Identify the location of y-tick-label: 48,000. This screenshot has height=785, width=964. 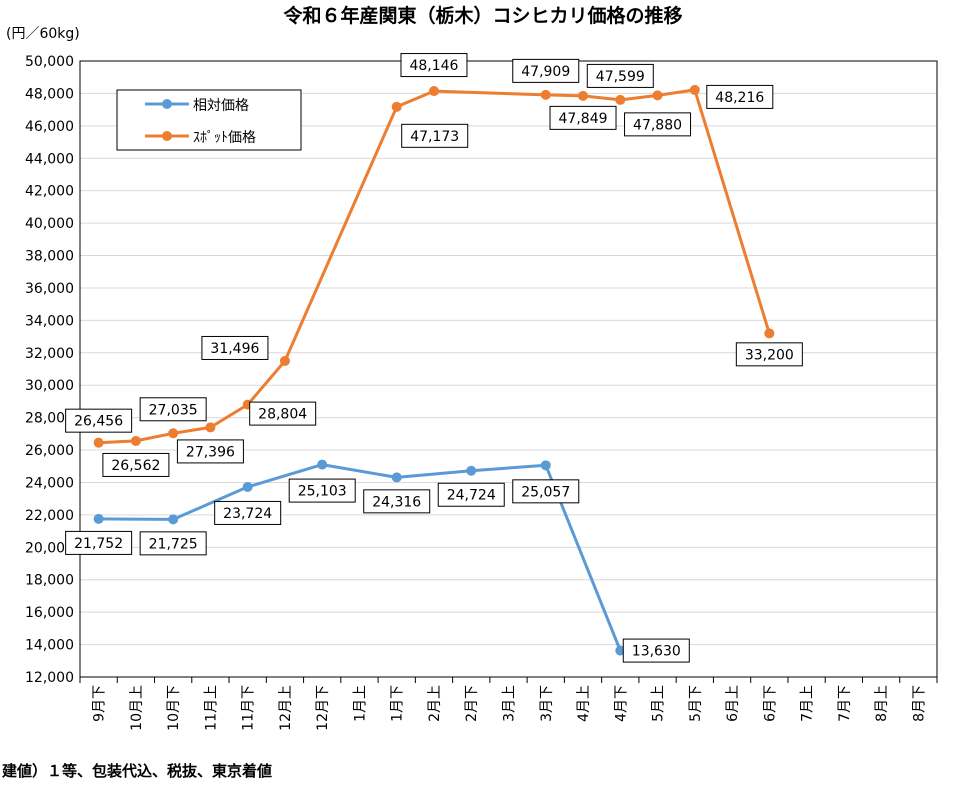
(49, 94).